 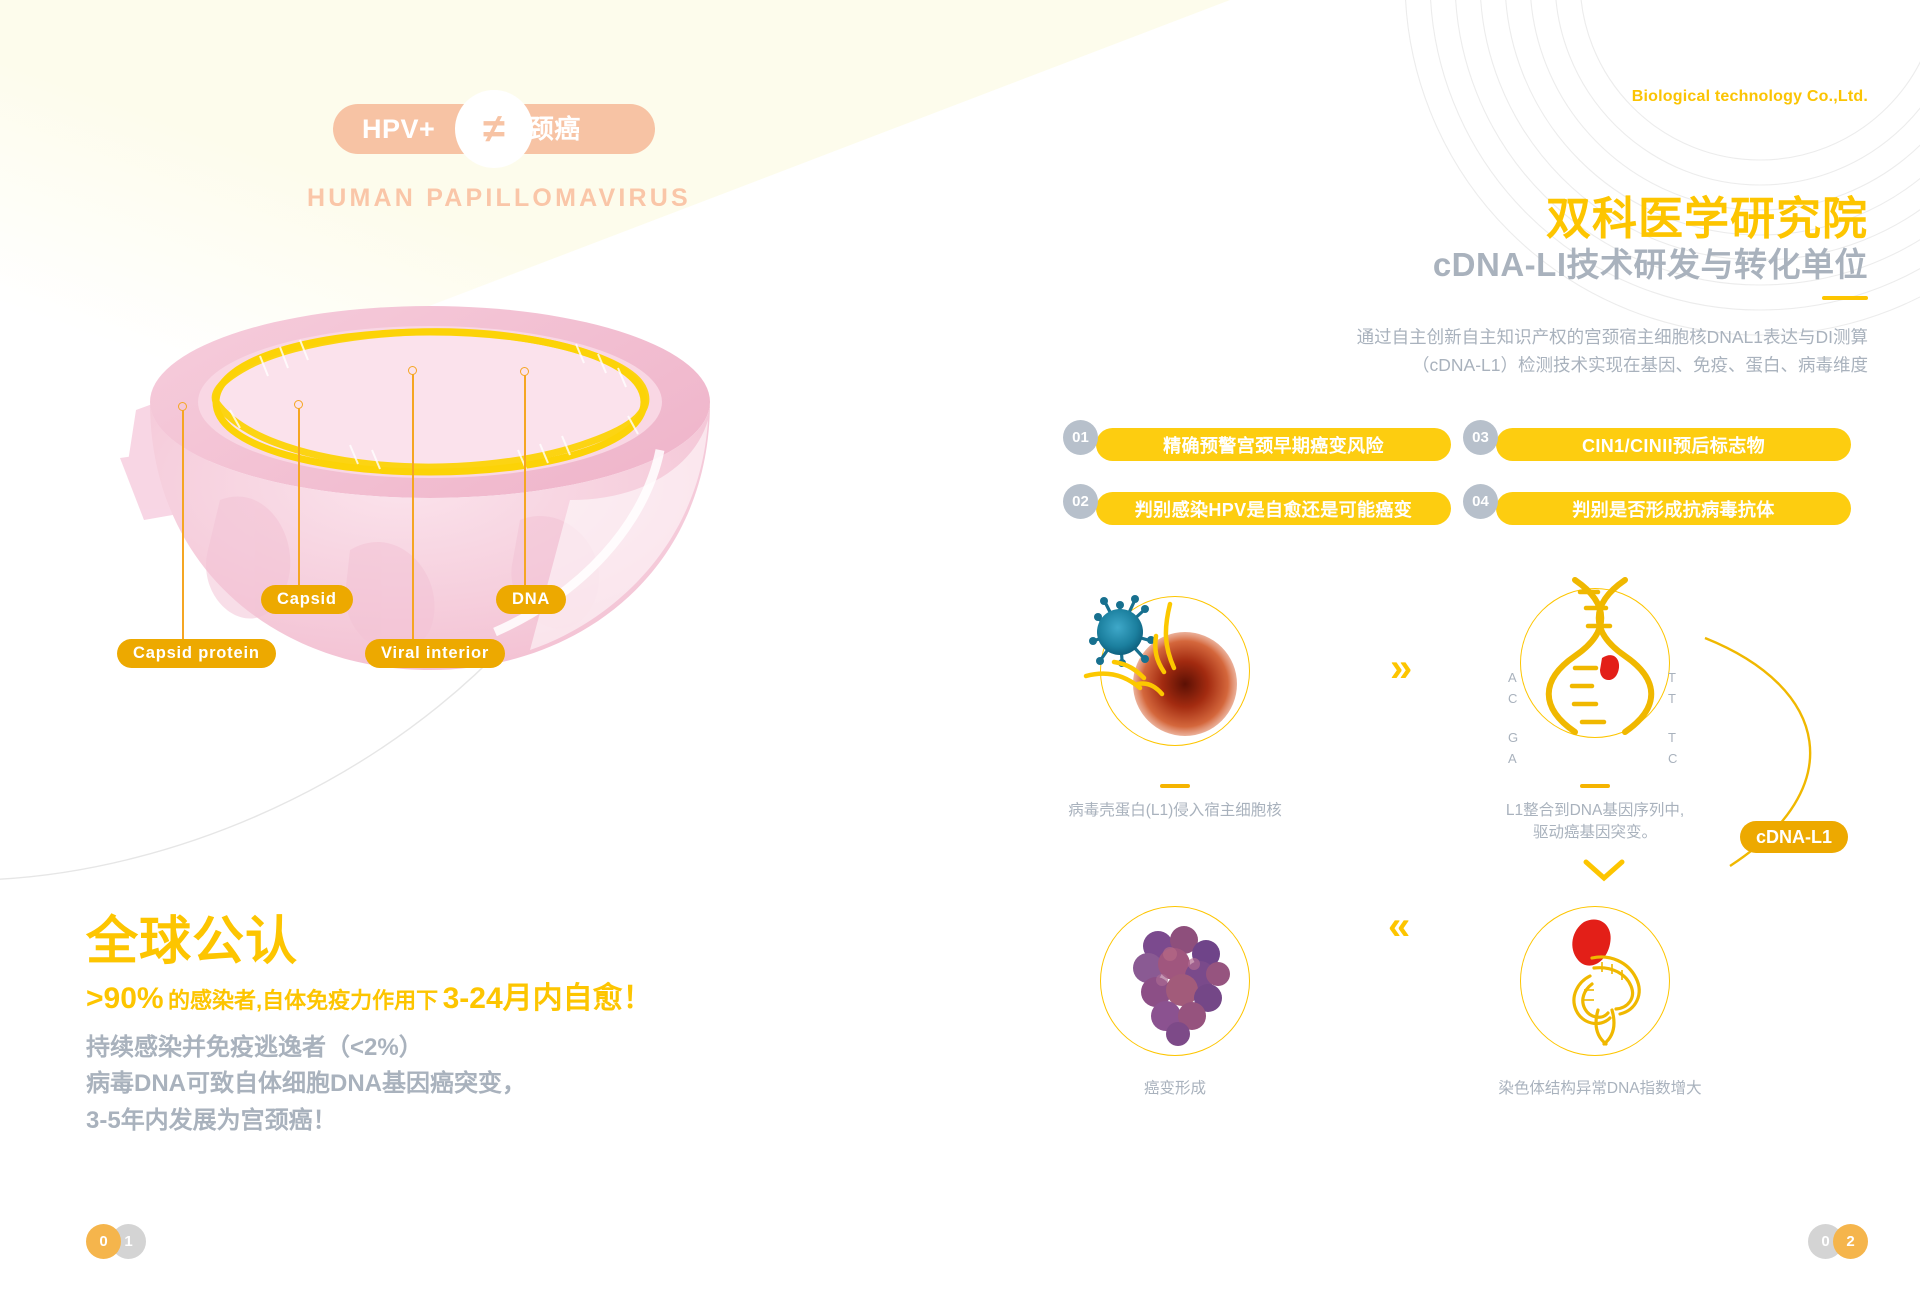 I want to click on flow-dash-step2, so click(x=1595, y=786).